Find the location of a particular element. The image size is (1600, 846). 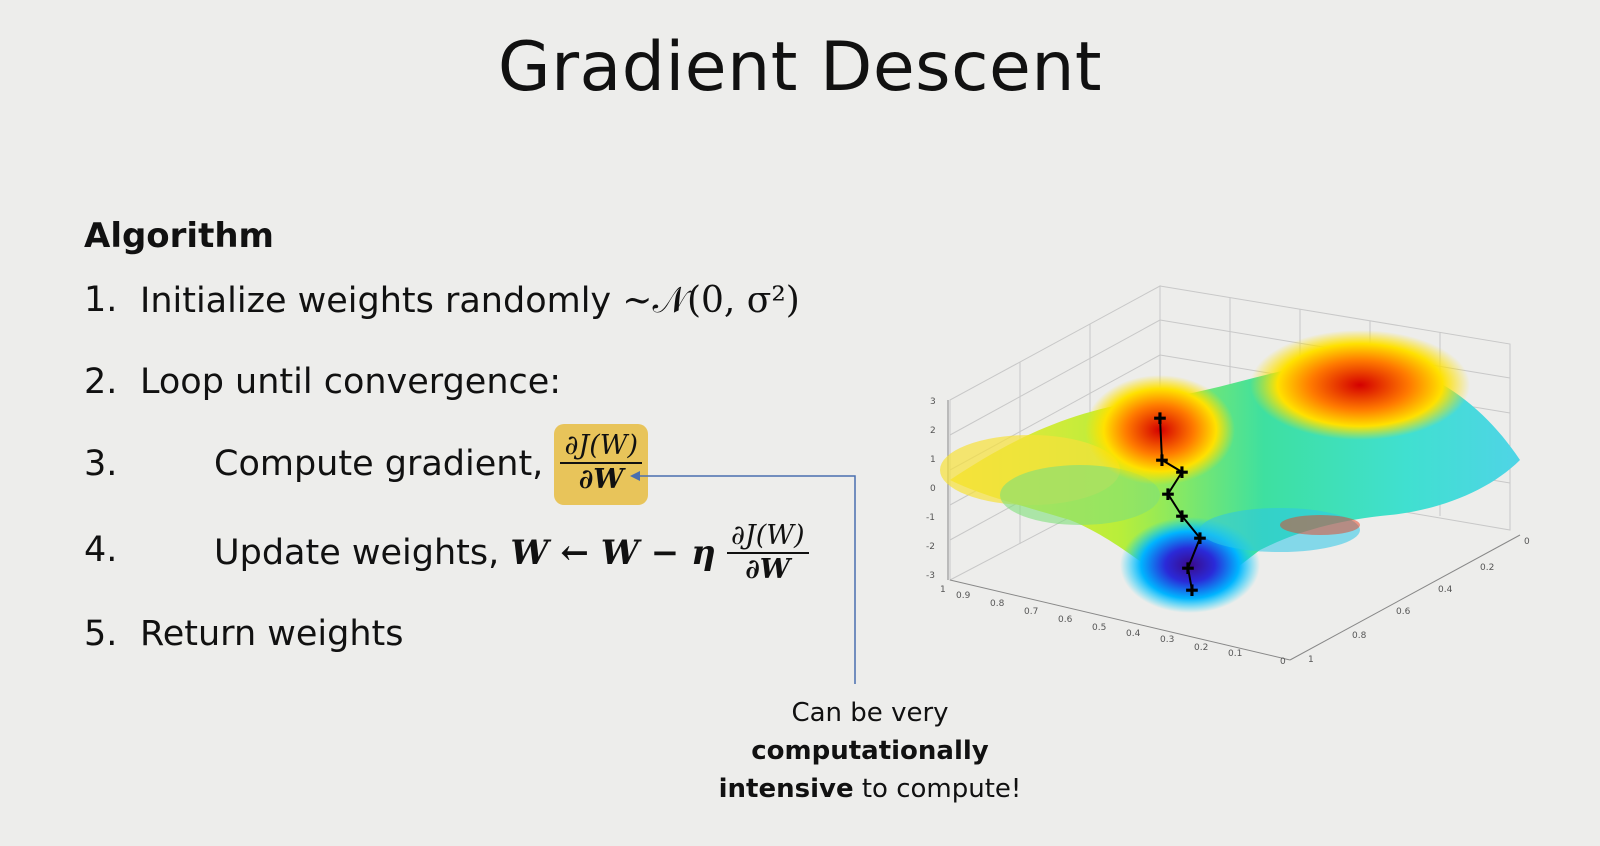

y-tick: 0.8 is located at coordinates (1359, 636).